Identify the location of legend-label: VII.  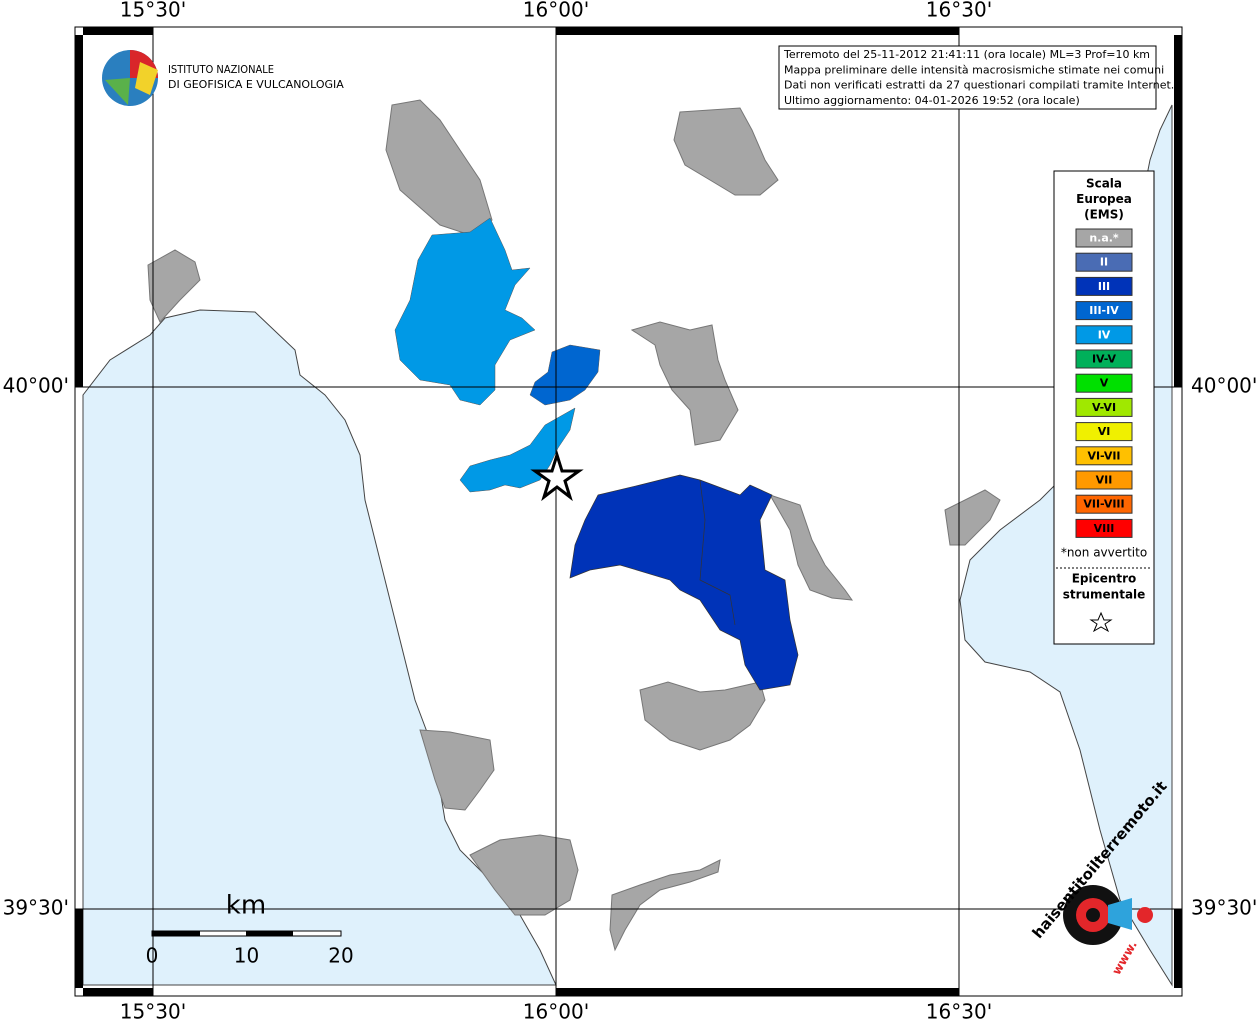
(1104, 480).